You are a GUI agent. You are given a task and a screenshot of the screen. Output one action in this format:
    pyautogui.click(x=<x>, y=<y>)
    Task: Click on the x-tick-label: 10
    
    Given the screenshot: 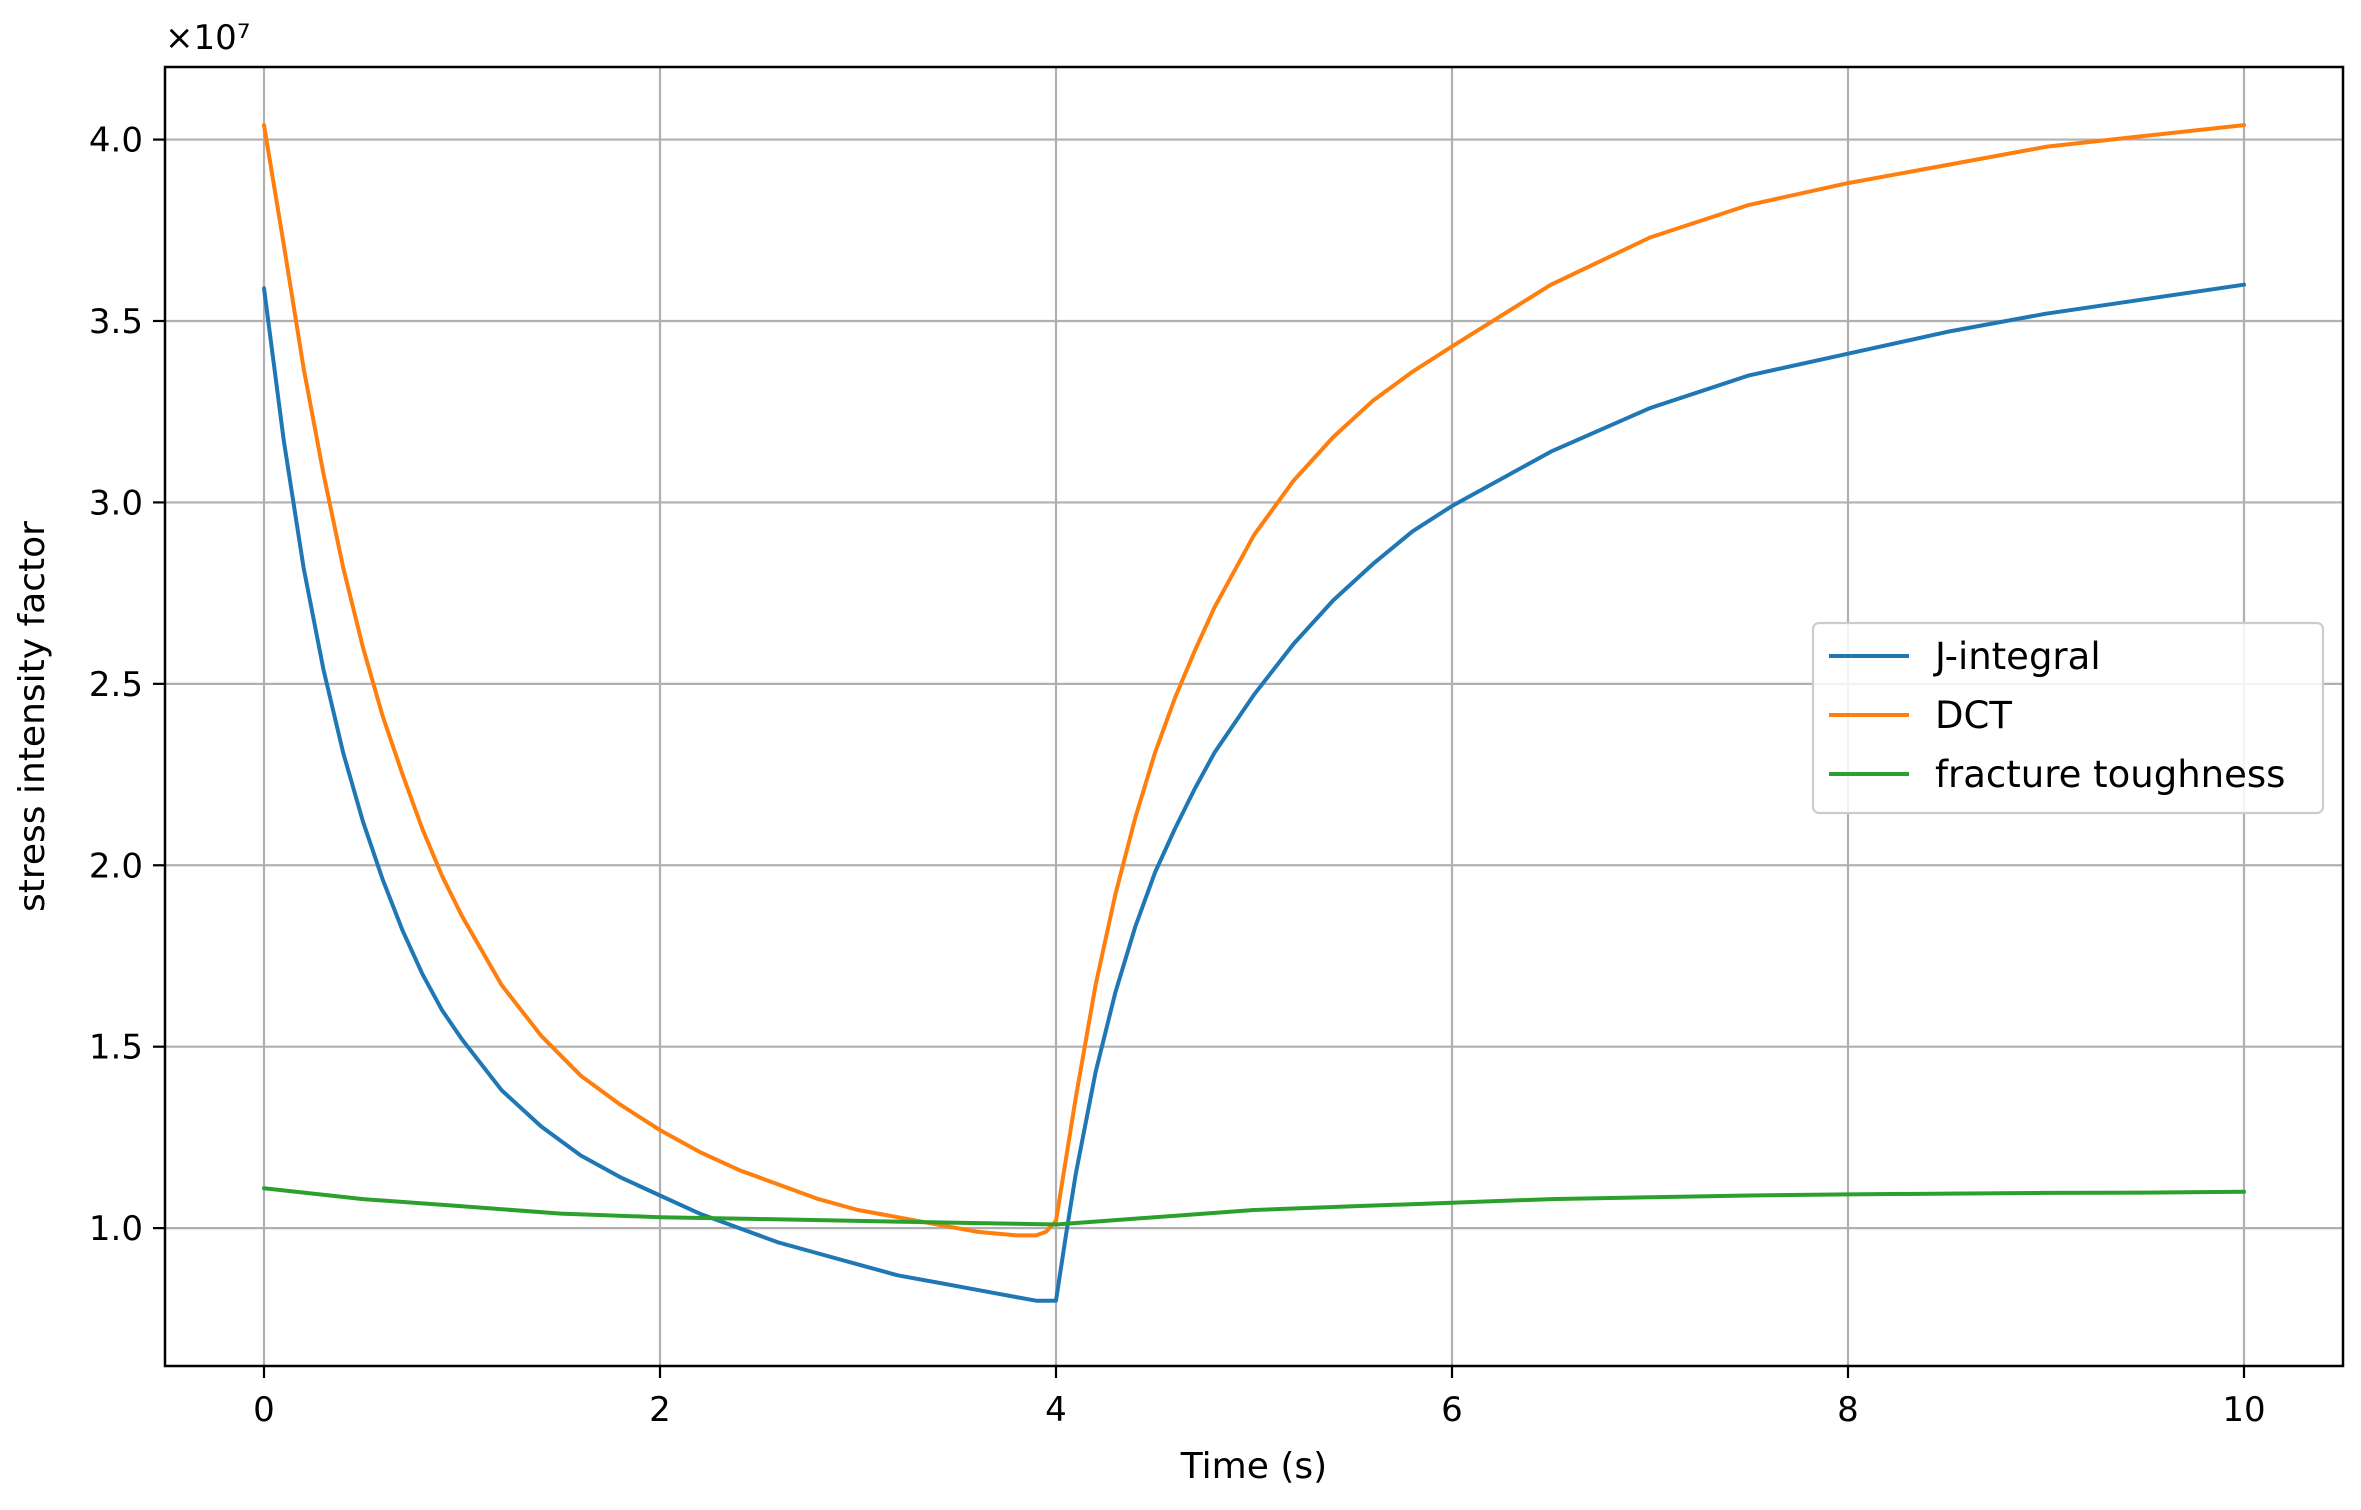 What is the action you would take?
    pyautogui.click(x=2243, y=1410)
    